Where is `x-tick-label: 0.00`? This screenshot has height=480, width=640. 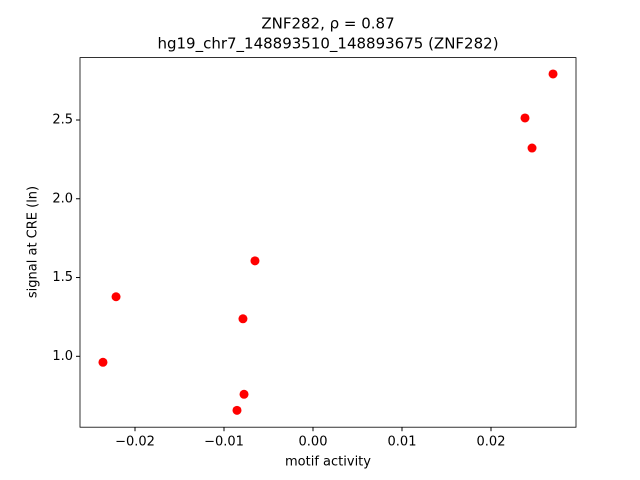 x-tick-label: 0.00 is located at coordinates (313, 442).